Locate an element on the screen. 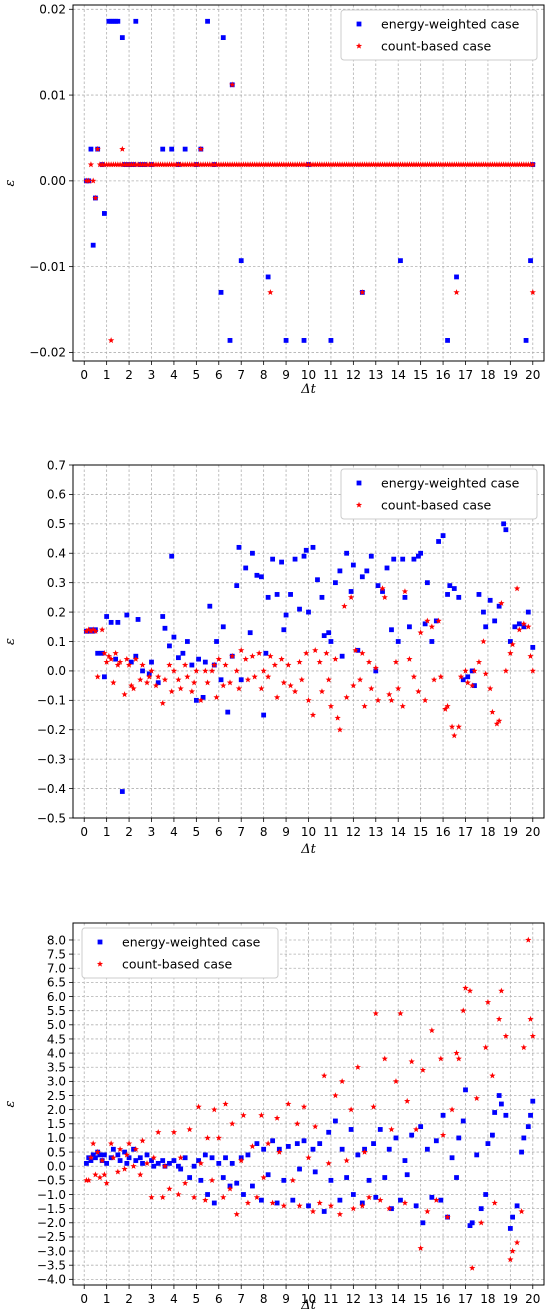 The image size is (550, 1316). x-tick-label: 11 is located at coordinates (330, 375).